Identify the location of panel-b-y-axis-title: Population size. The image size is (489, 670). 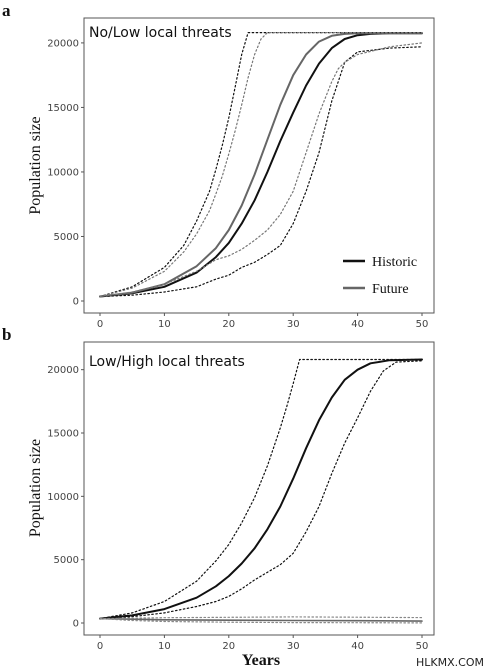
(35, 488).